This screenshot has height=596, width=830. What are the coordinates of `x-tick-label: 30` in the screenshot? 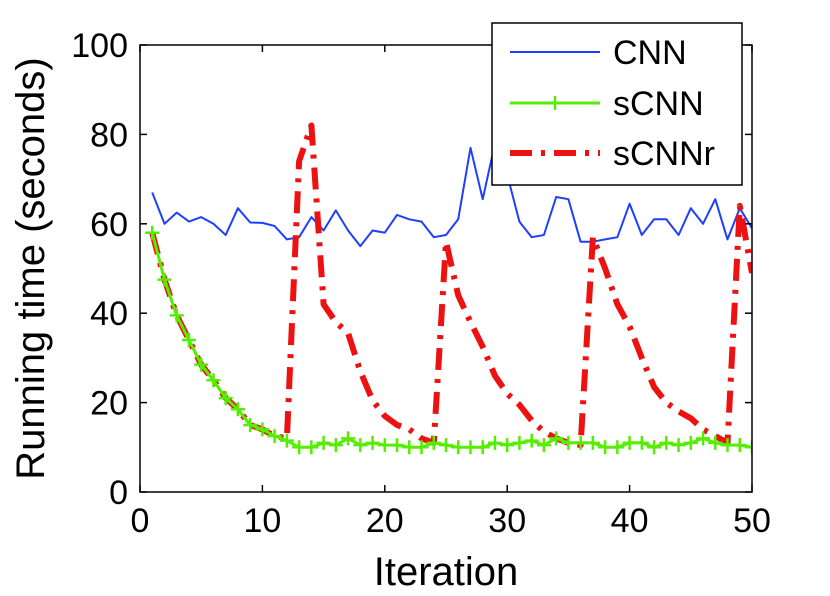 It's located at (507, 521).